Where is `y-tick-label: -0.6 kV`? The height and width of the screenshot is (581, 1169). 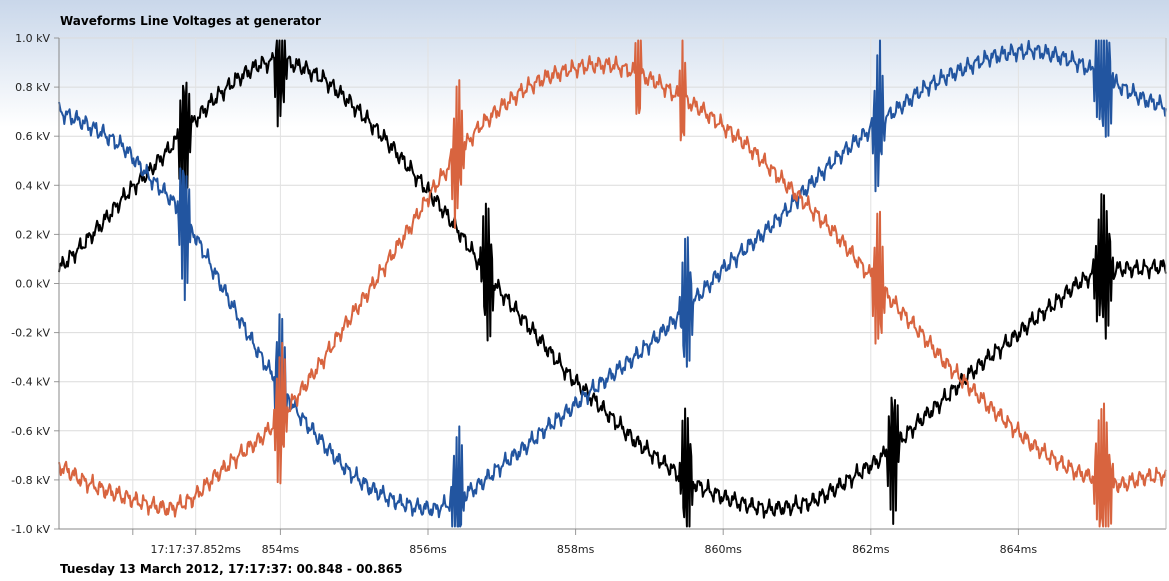 y-tick-label: -0.6 kV is located at coordinates (30, 431).